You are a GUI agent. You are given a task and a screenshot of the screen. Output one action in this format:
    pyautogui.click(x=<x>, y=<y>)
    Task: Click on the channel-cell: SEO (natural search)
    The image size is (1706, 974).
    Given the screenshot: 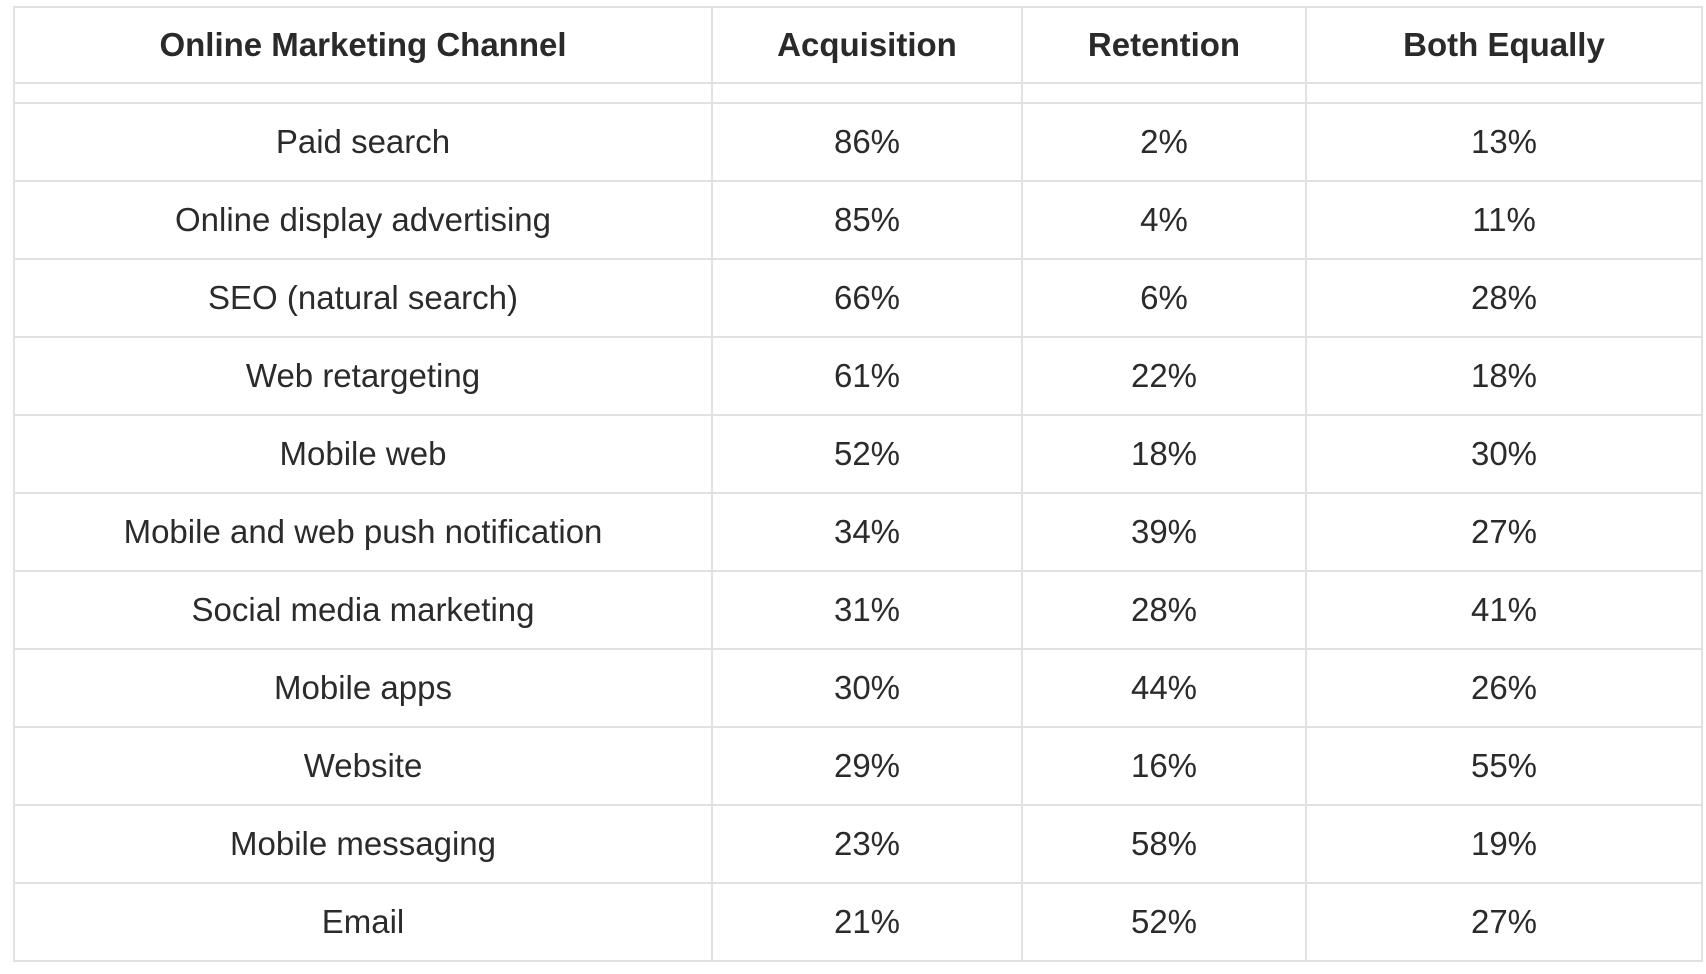 What is the action you would take?
    pyautogui.click(x=363, y=298)
    